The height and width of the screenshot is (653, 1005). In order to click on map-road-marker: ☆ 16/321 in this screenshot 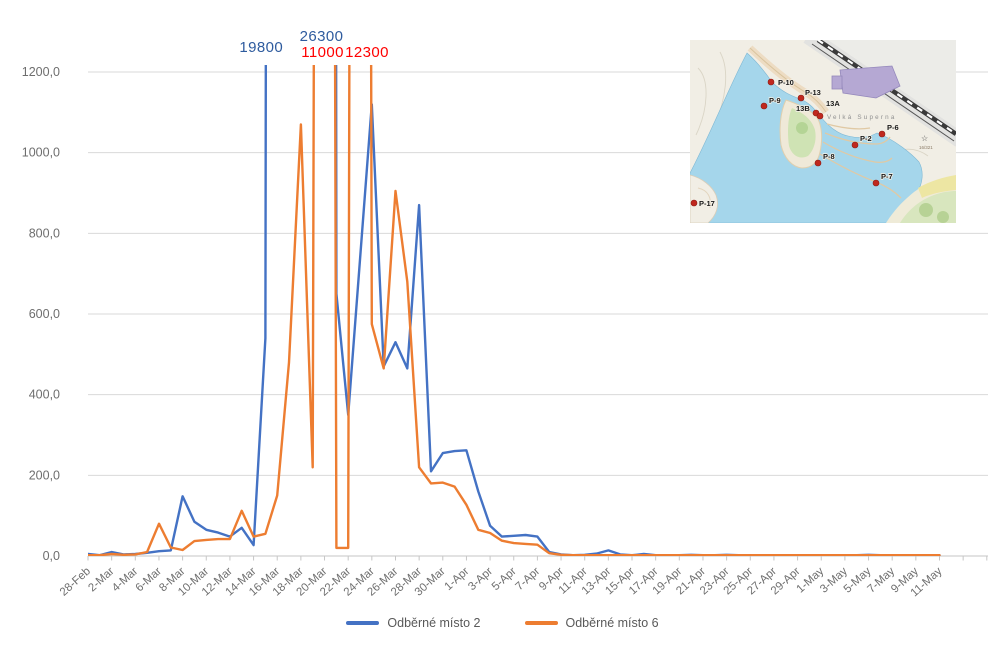, I will do `click(926, 142)`.